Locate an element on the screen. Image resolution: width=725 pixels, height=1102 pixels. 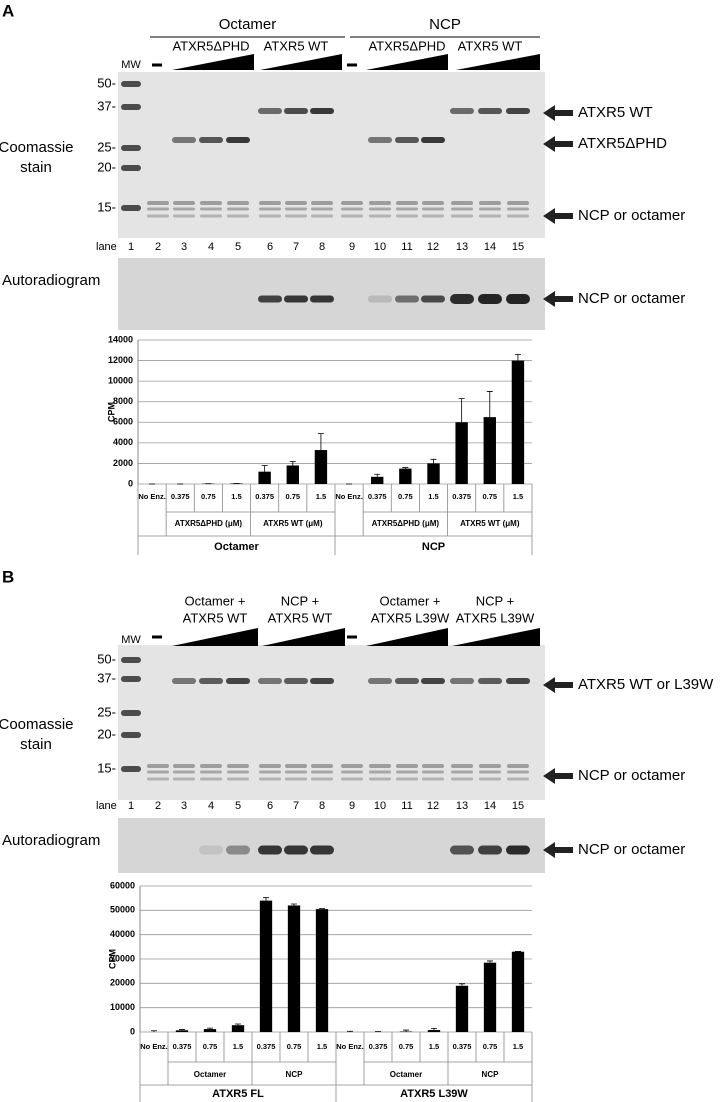
lane-number: 14 is located at coordinates (490, 806).